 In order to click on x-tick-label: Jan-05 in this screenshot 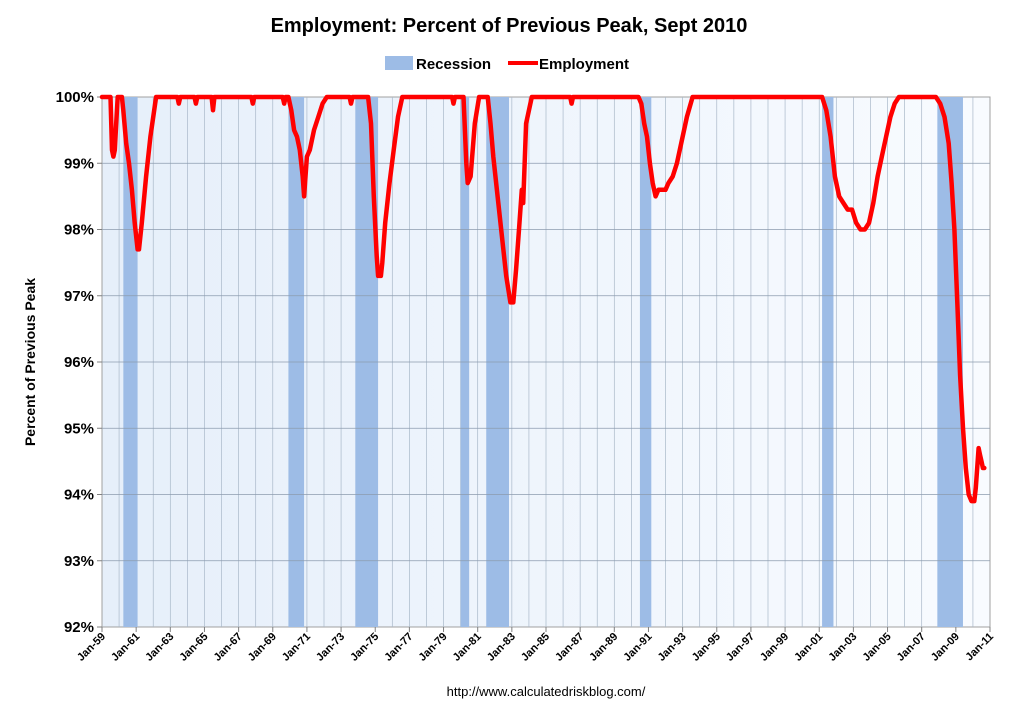, I will do `click(877, 647)`.